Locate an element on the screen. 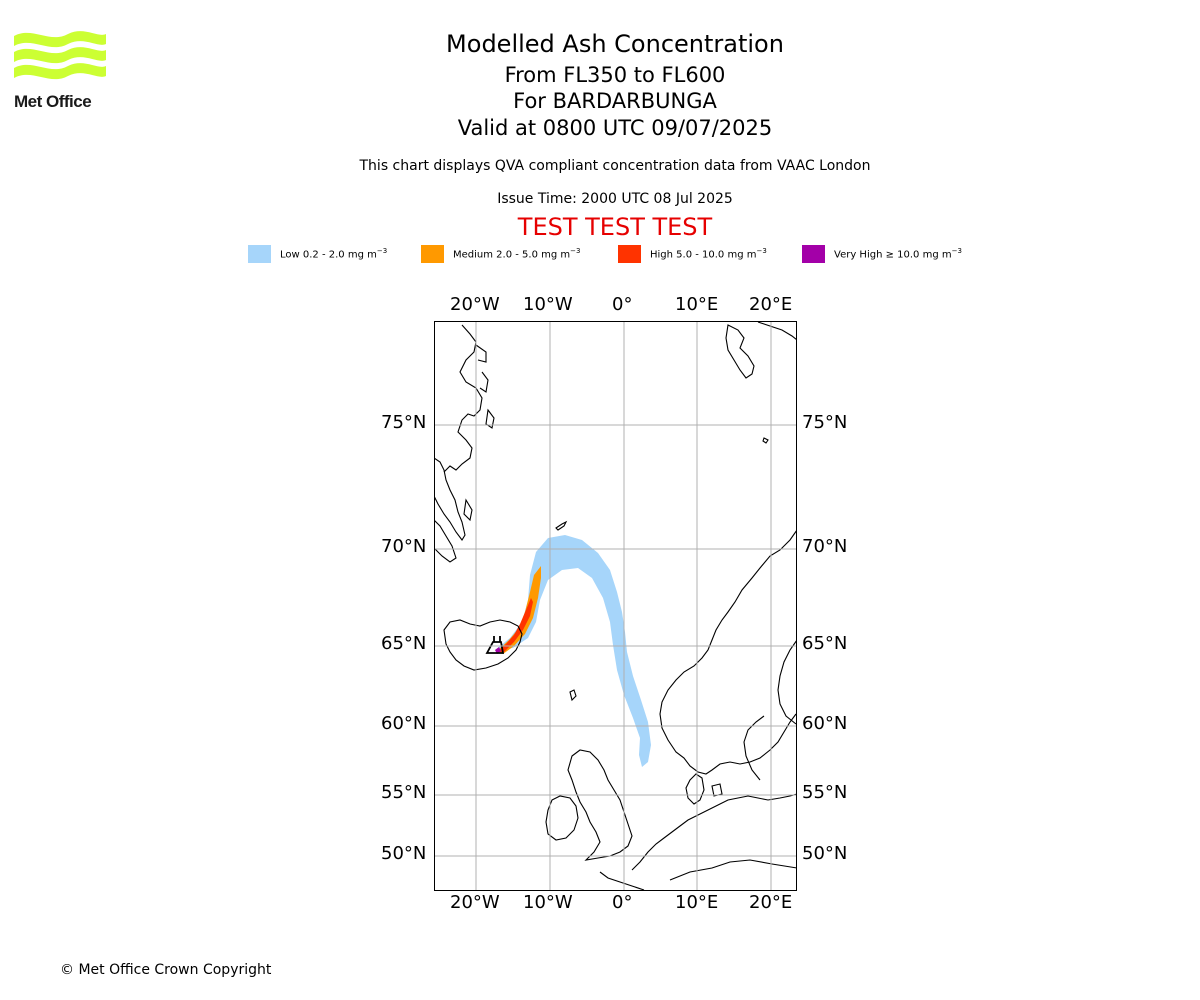  ireland-coast is located at coordinates (562, 818).